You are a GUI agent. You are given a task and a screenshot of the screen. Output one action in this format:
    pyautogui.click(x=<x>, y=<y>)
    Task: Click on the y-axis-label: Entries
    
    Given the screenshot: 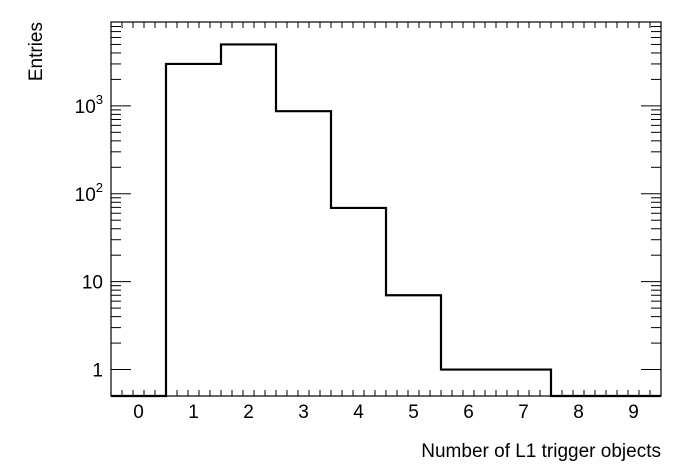 What is the action you would take?
    pyautogui.click(x=36, y=51)
    